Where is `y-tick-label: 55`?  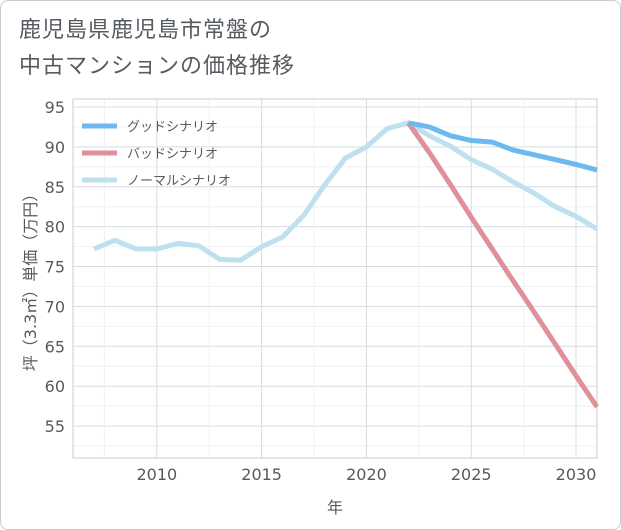
y-tick-label: 55 is located at coordinates (55, 426).